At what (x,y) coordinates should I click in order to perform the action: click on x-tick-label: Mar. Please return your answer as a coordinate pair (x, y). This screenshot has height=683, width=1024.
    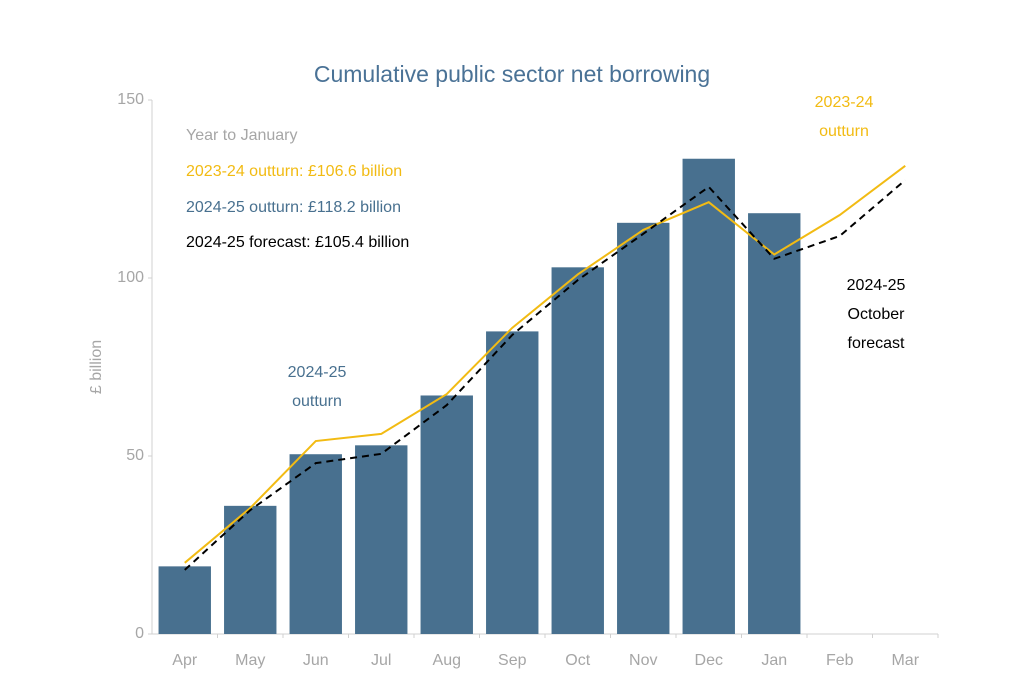
    Looking at the image, I should click on (905, 660).